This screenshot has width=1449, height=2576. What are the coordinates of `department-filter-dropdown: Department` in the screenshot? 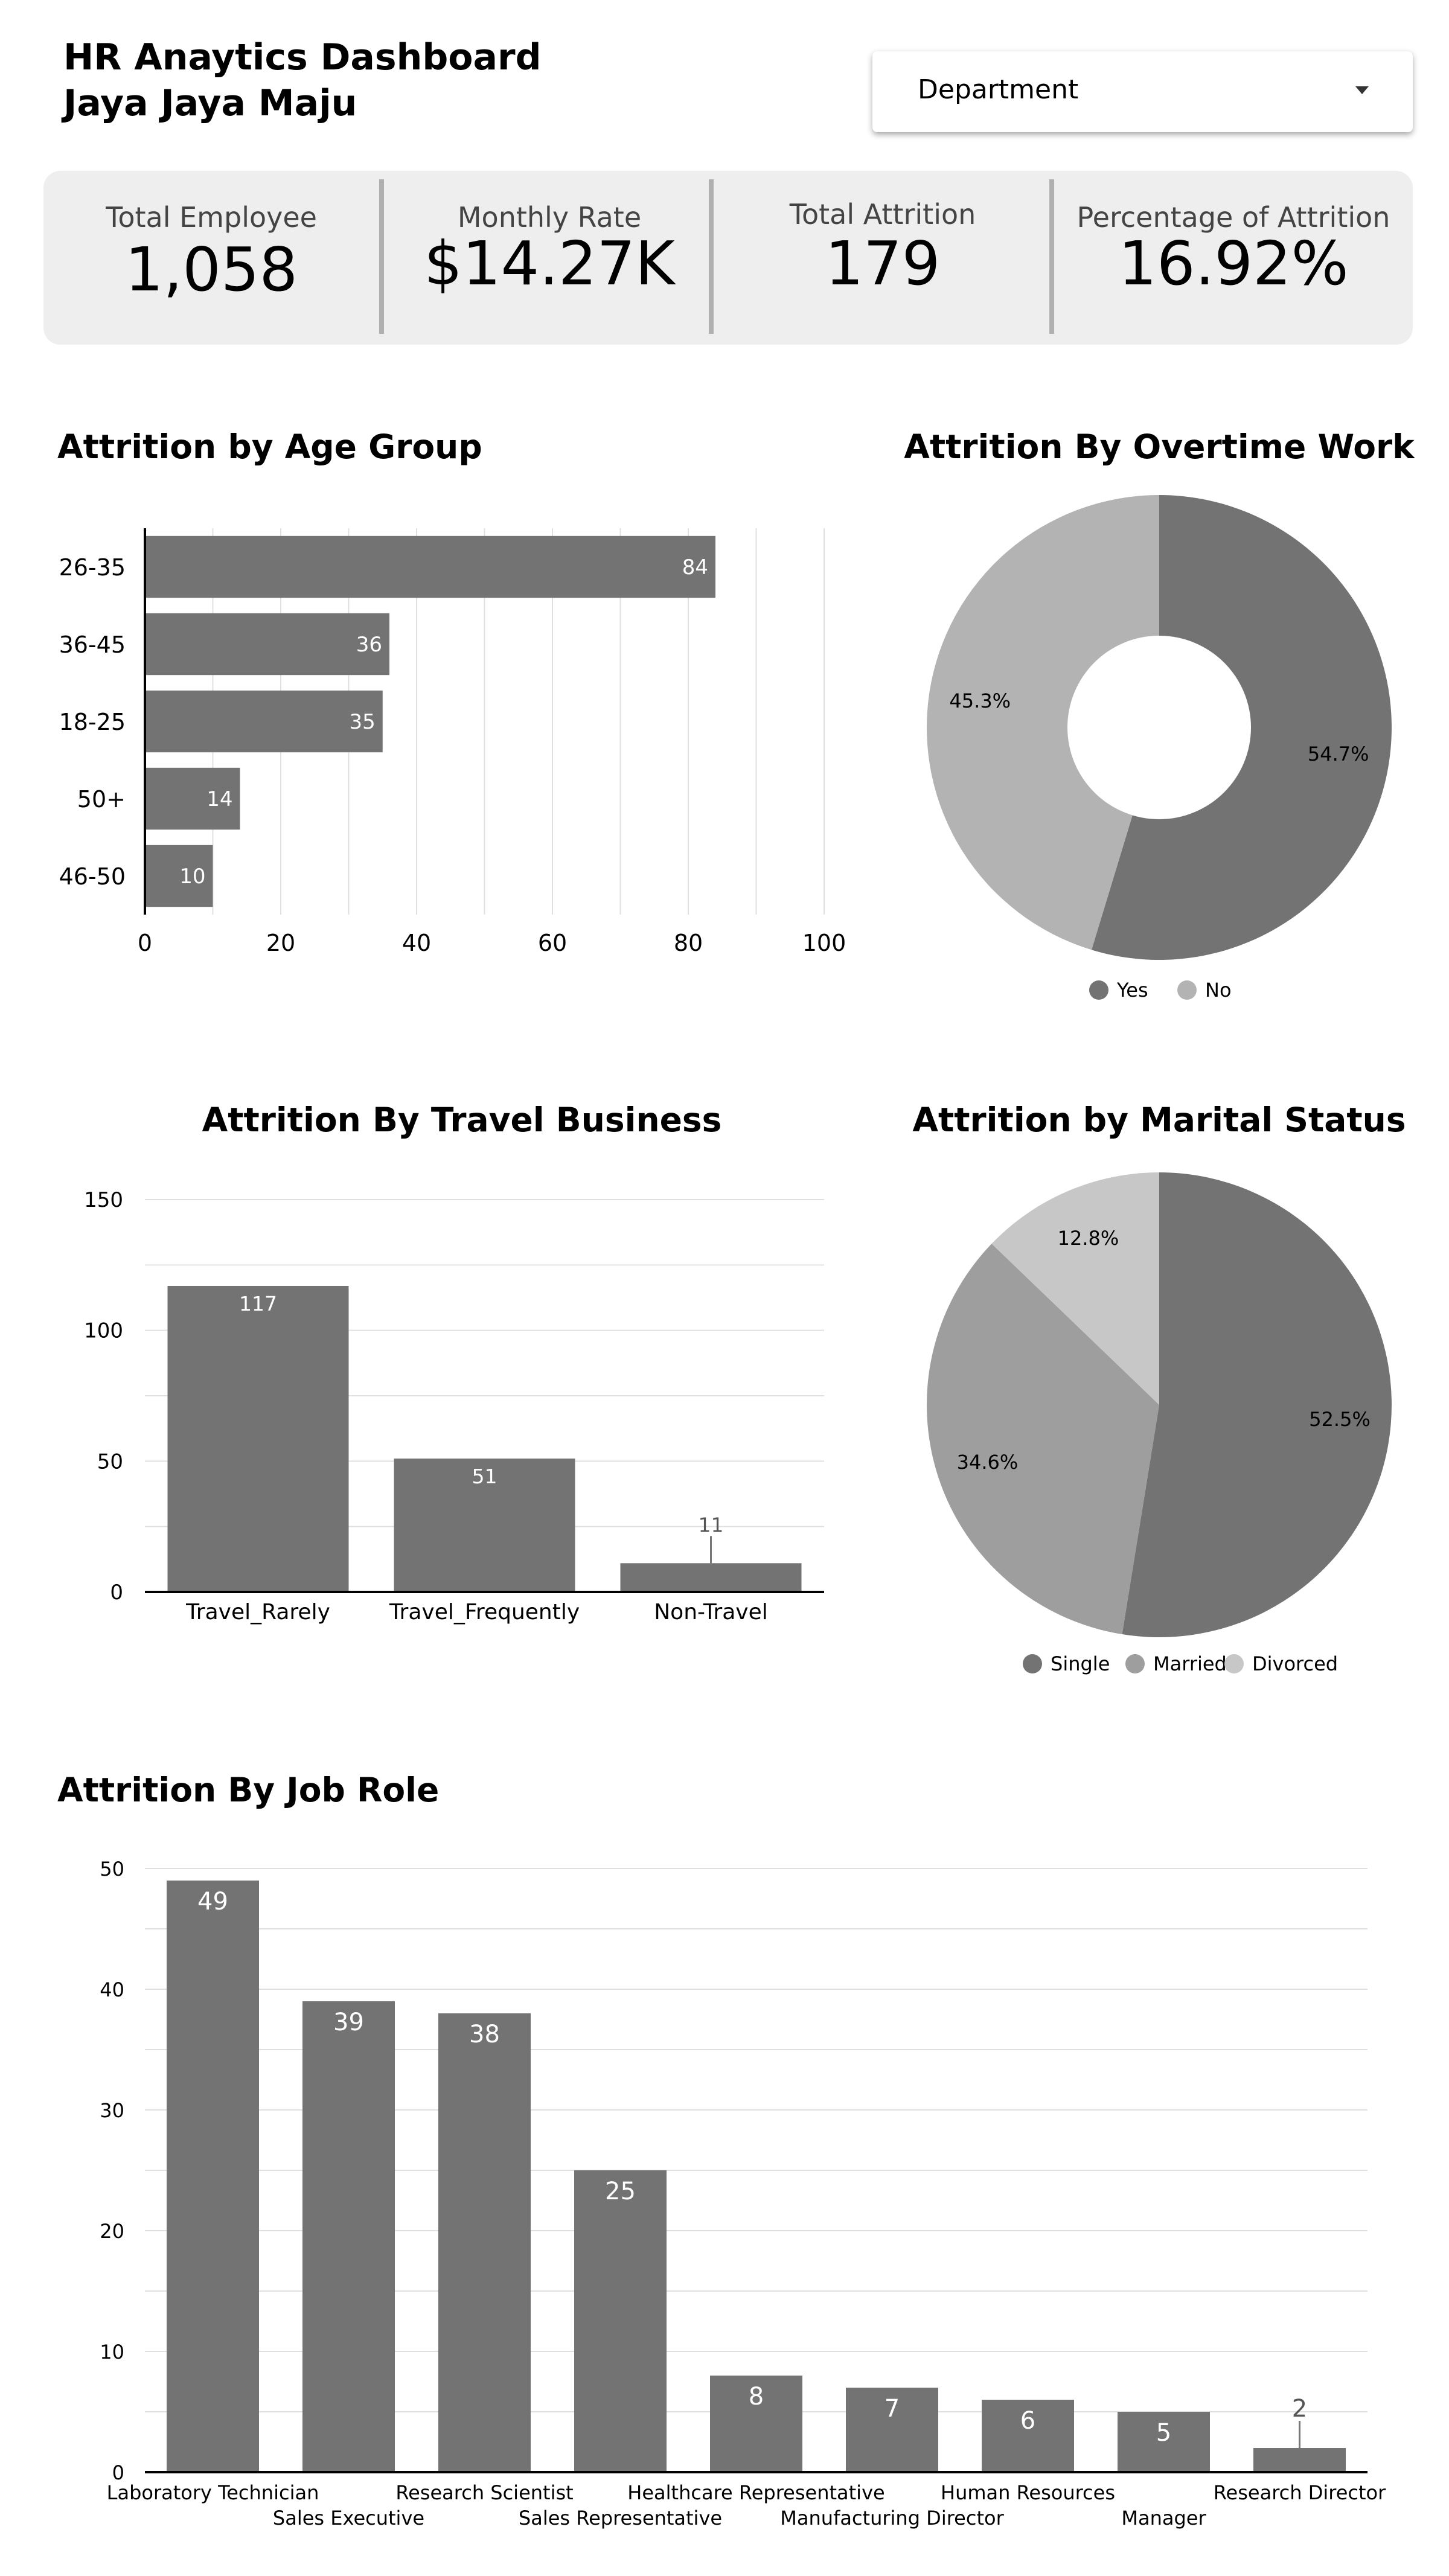 It's located at (1142, 92).